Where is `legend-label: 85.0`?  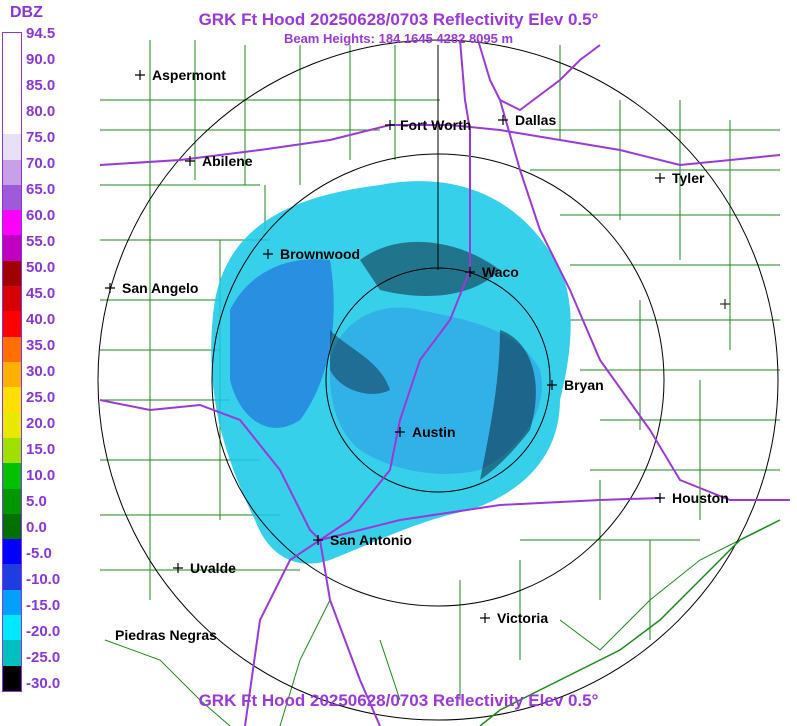
legend-label: 85.0 is located at coordinates (41, 85).